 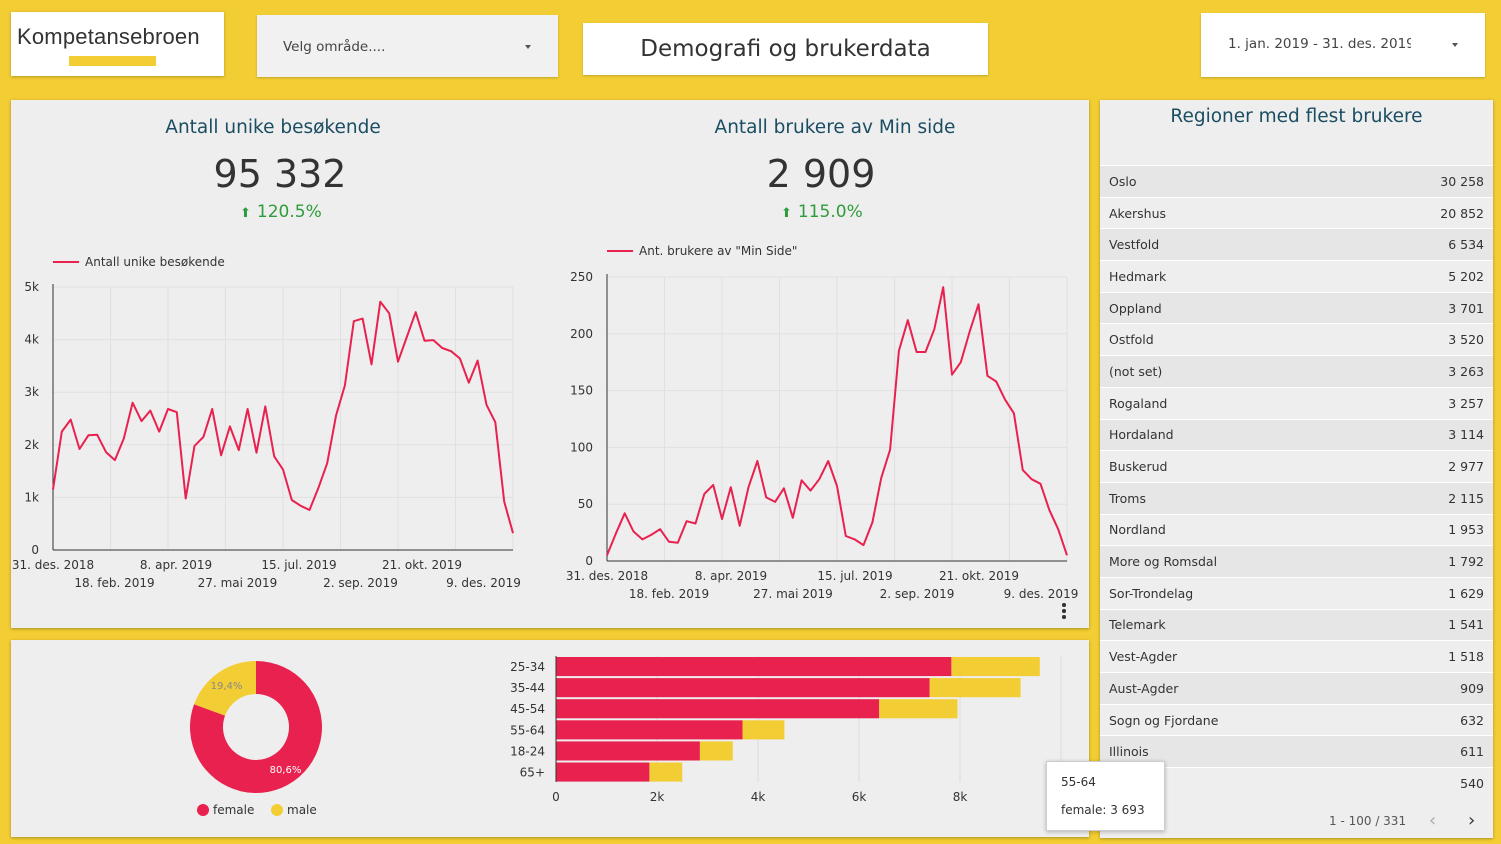 I want to click on table-row: Hedmark 5 202, so click(x=1296, y=276).